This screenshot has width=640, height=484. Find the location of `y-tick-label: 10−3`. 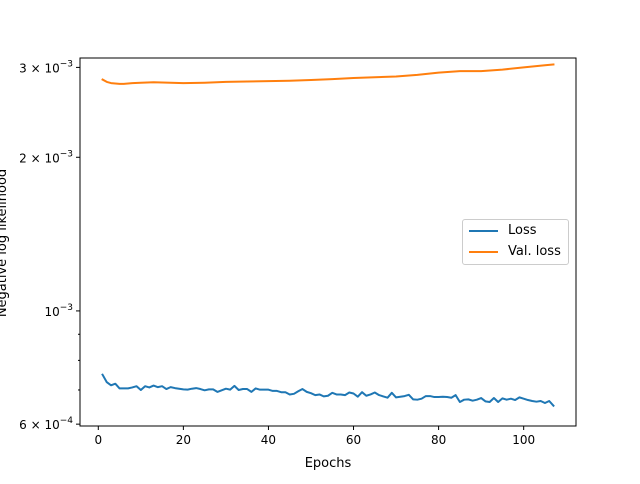

y-tick-label: 10−3 is located at coordinates (58, 311).